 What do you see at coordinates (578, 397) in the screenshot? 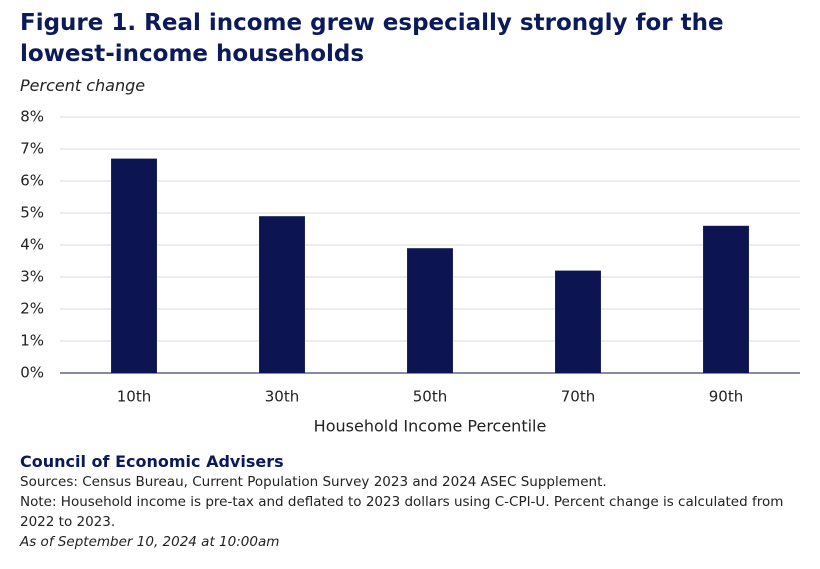
I see `x-tick-label: 70th` at bounding box center [578, 397].